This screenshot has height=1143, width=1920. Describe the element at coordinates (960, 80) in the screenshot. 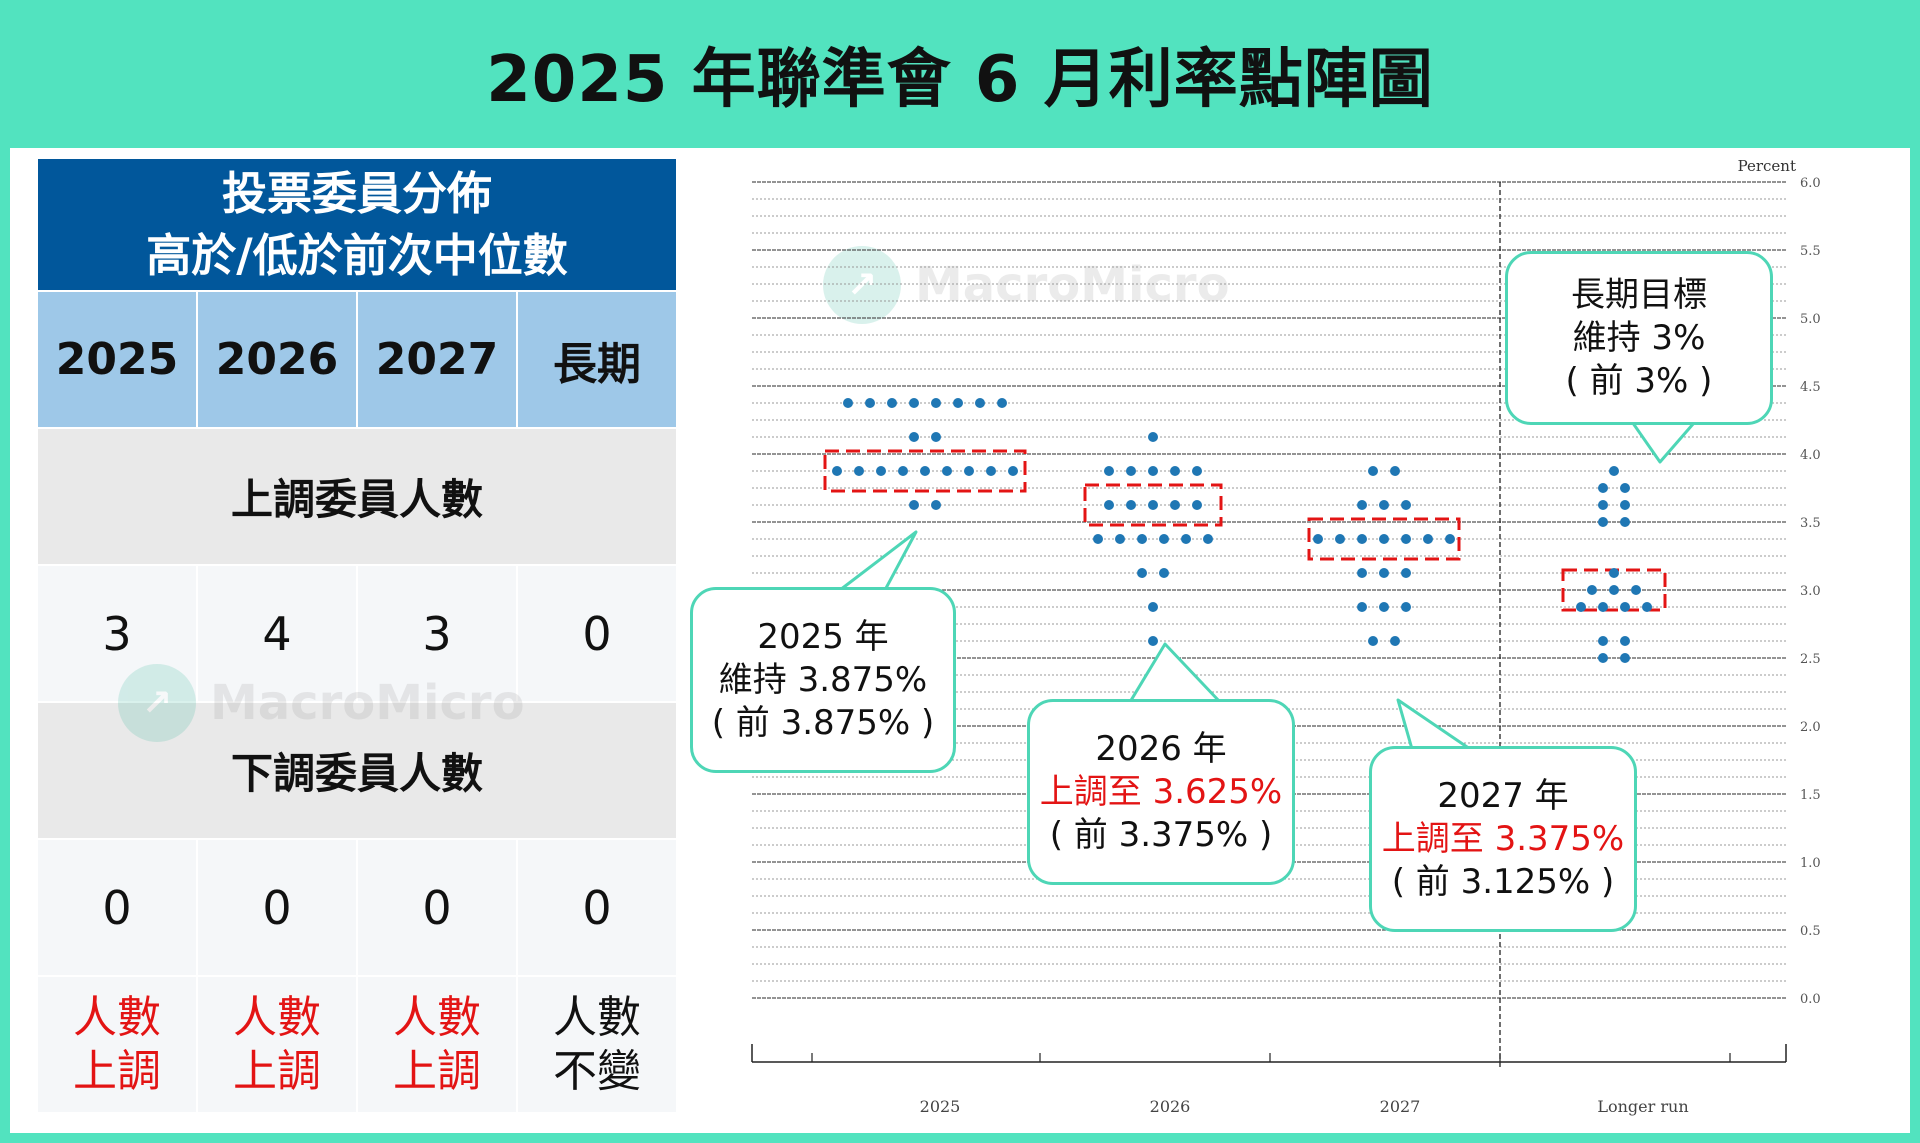

I see `page-title: 2025 年聯準會 6 月利率點陣圖` at that location.